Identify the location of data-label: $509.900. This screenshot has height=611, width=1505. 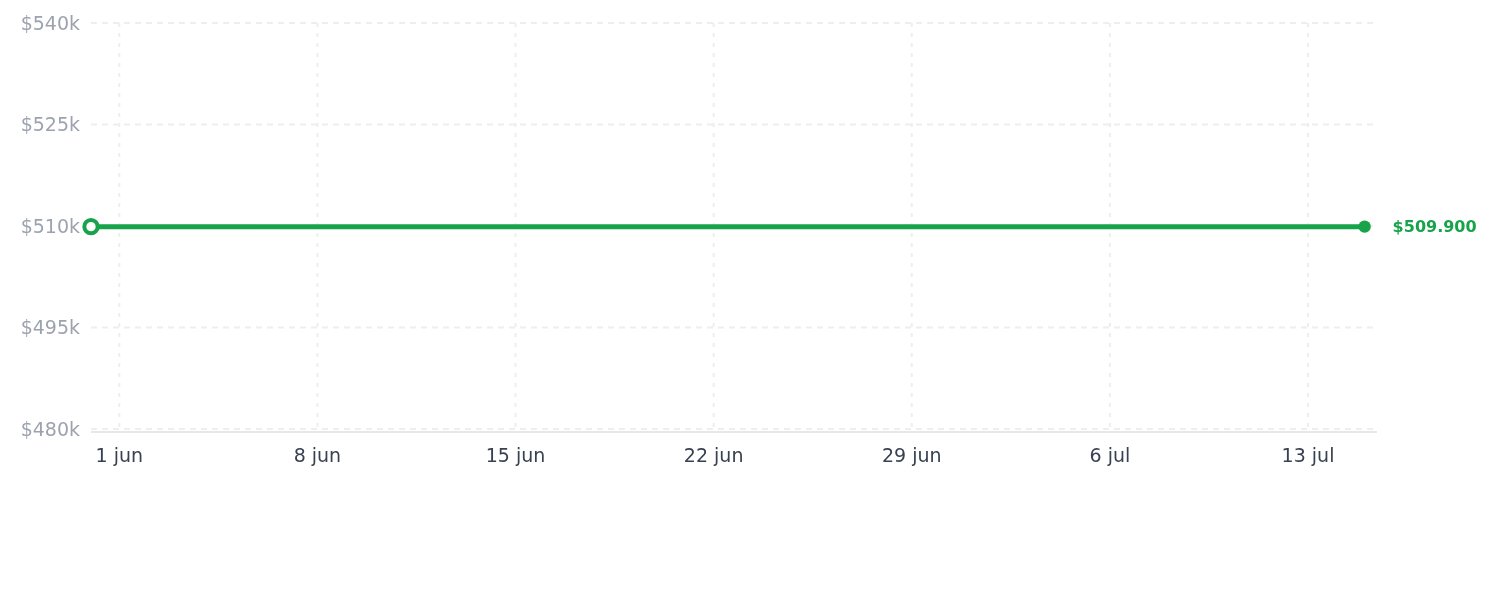
(1434, 227).